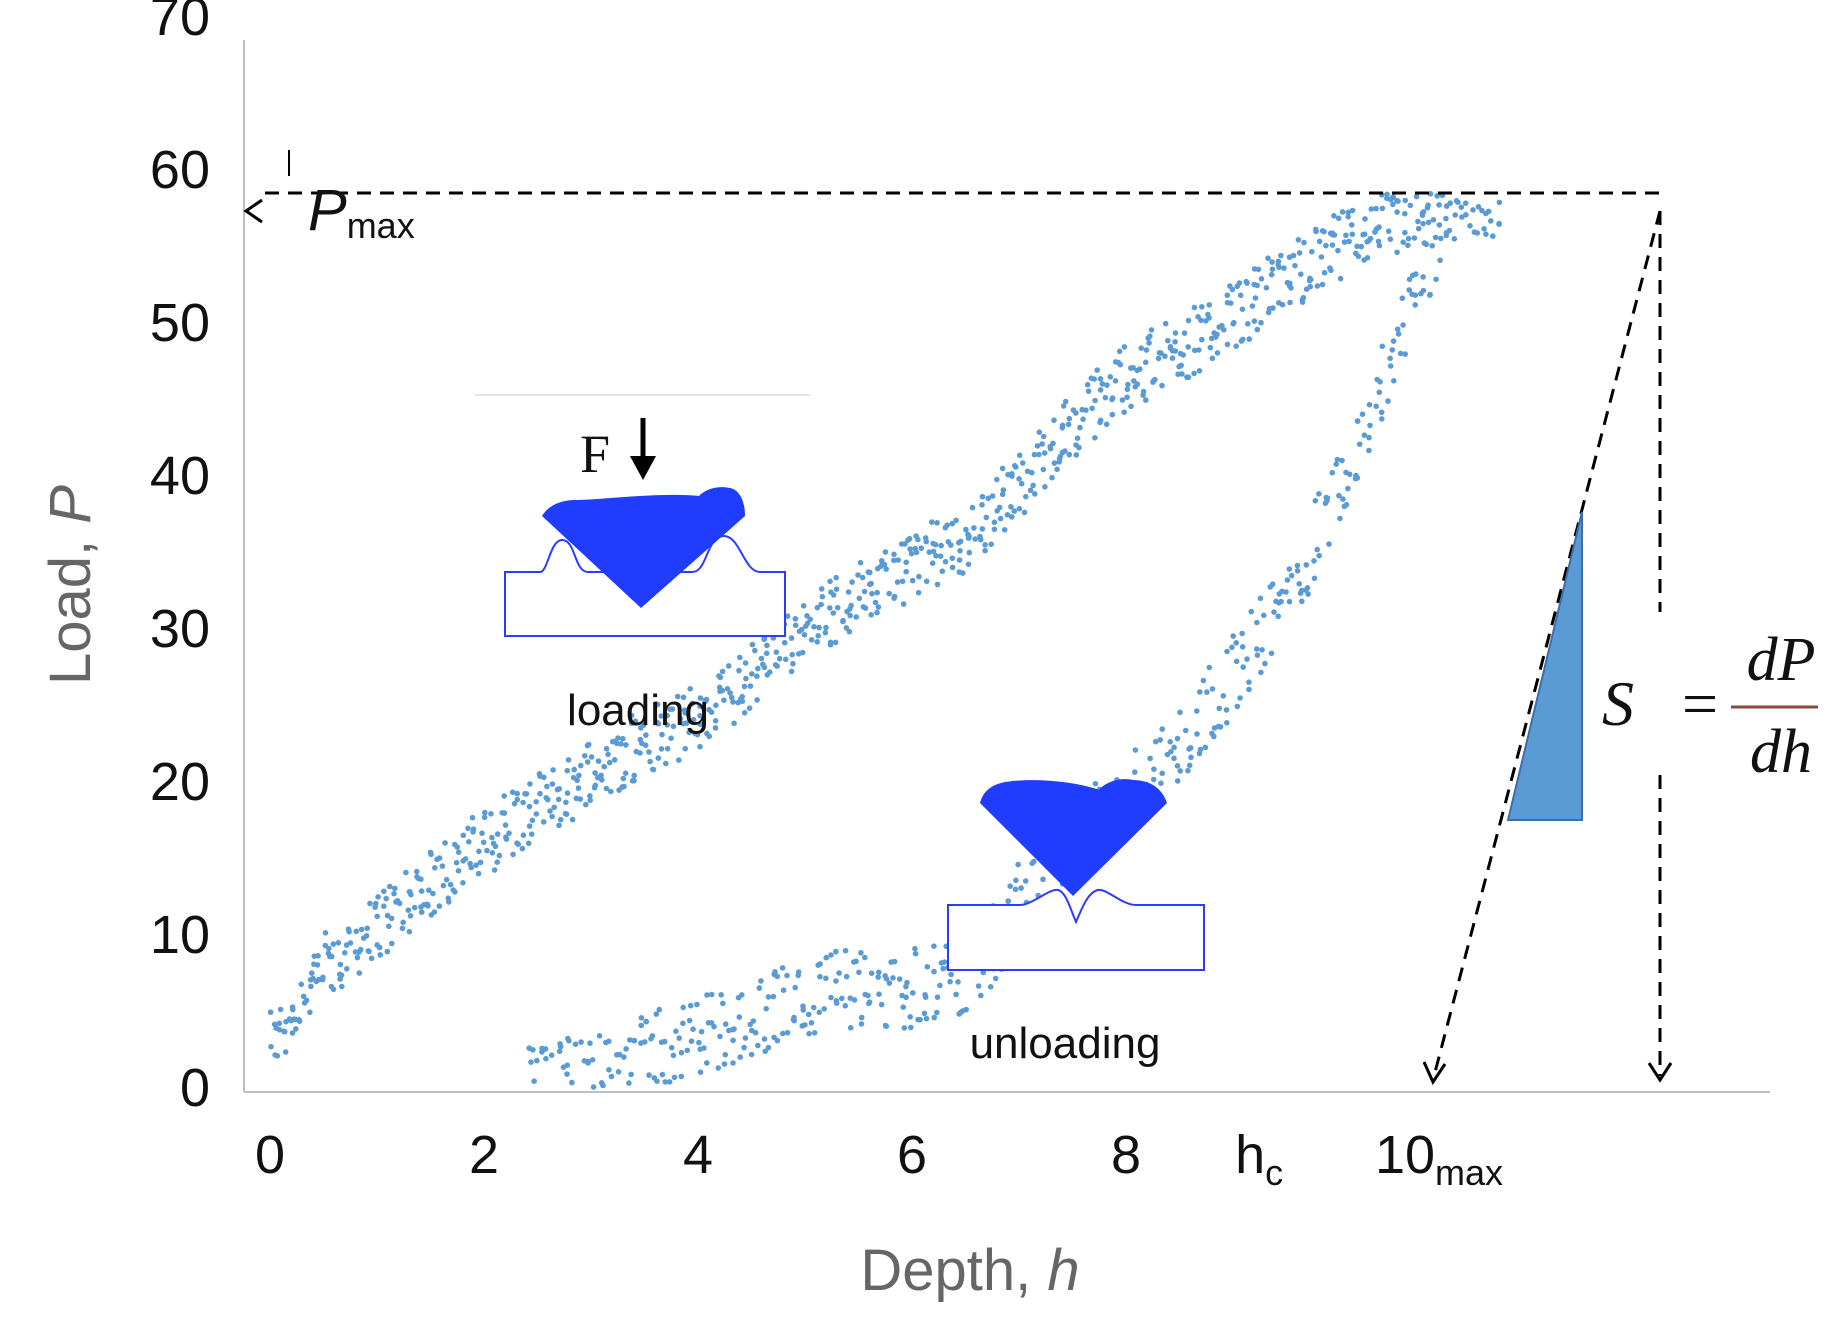 Image resolution: width=1829 pixels, height=1323 pixels. What do you see at coordinates (253, 211) in the screenshot?
I see `pmax-arrow-icon` at bounding box center [253, 211].